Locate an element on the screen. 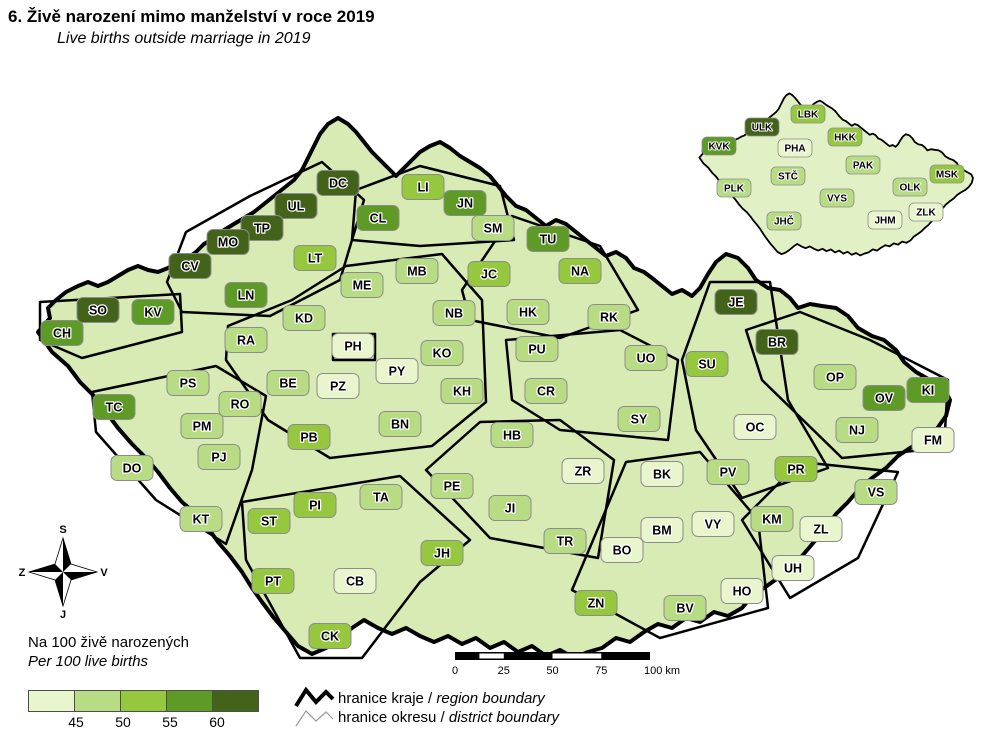 The width and height of the screenshot is (1005, 744). district-KO: KO is located at coordinates (442, 353).